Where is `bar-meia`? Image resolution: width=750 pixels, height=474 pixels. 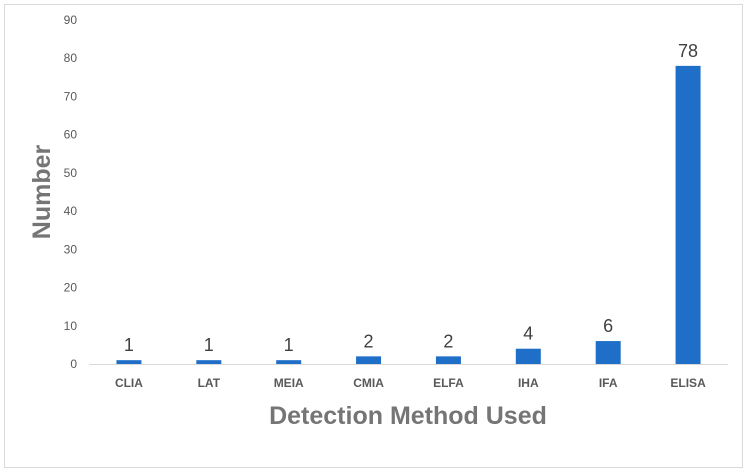 bar-meia is located at coordinates (289, 362).